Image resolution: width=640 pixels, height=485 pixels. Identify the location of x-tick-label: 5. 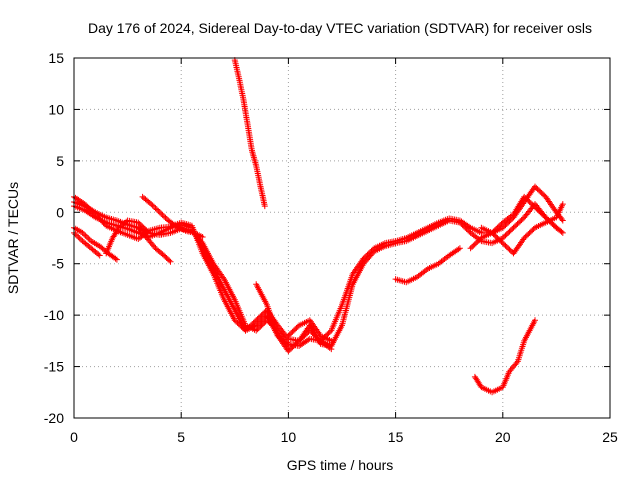
(181, 437).